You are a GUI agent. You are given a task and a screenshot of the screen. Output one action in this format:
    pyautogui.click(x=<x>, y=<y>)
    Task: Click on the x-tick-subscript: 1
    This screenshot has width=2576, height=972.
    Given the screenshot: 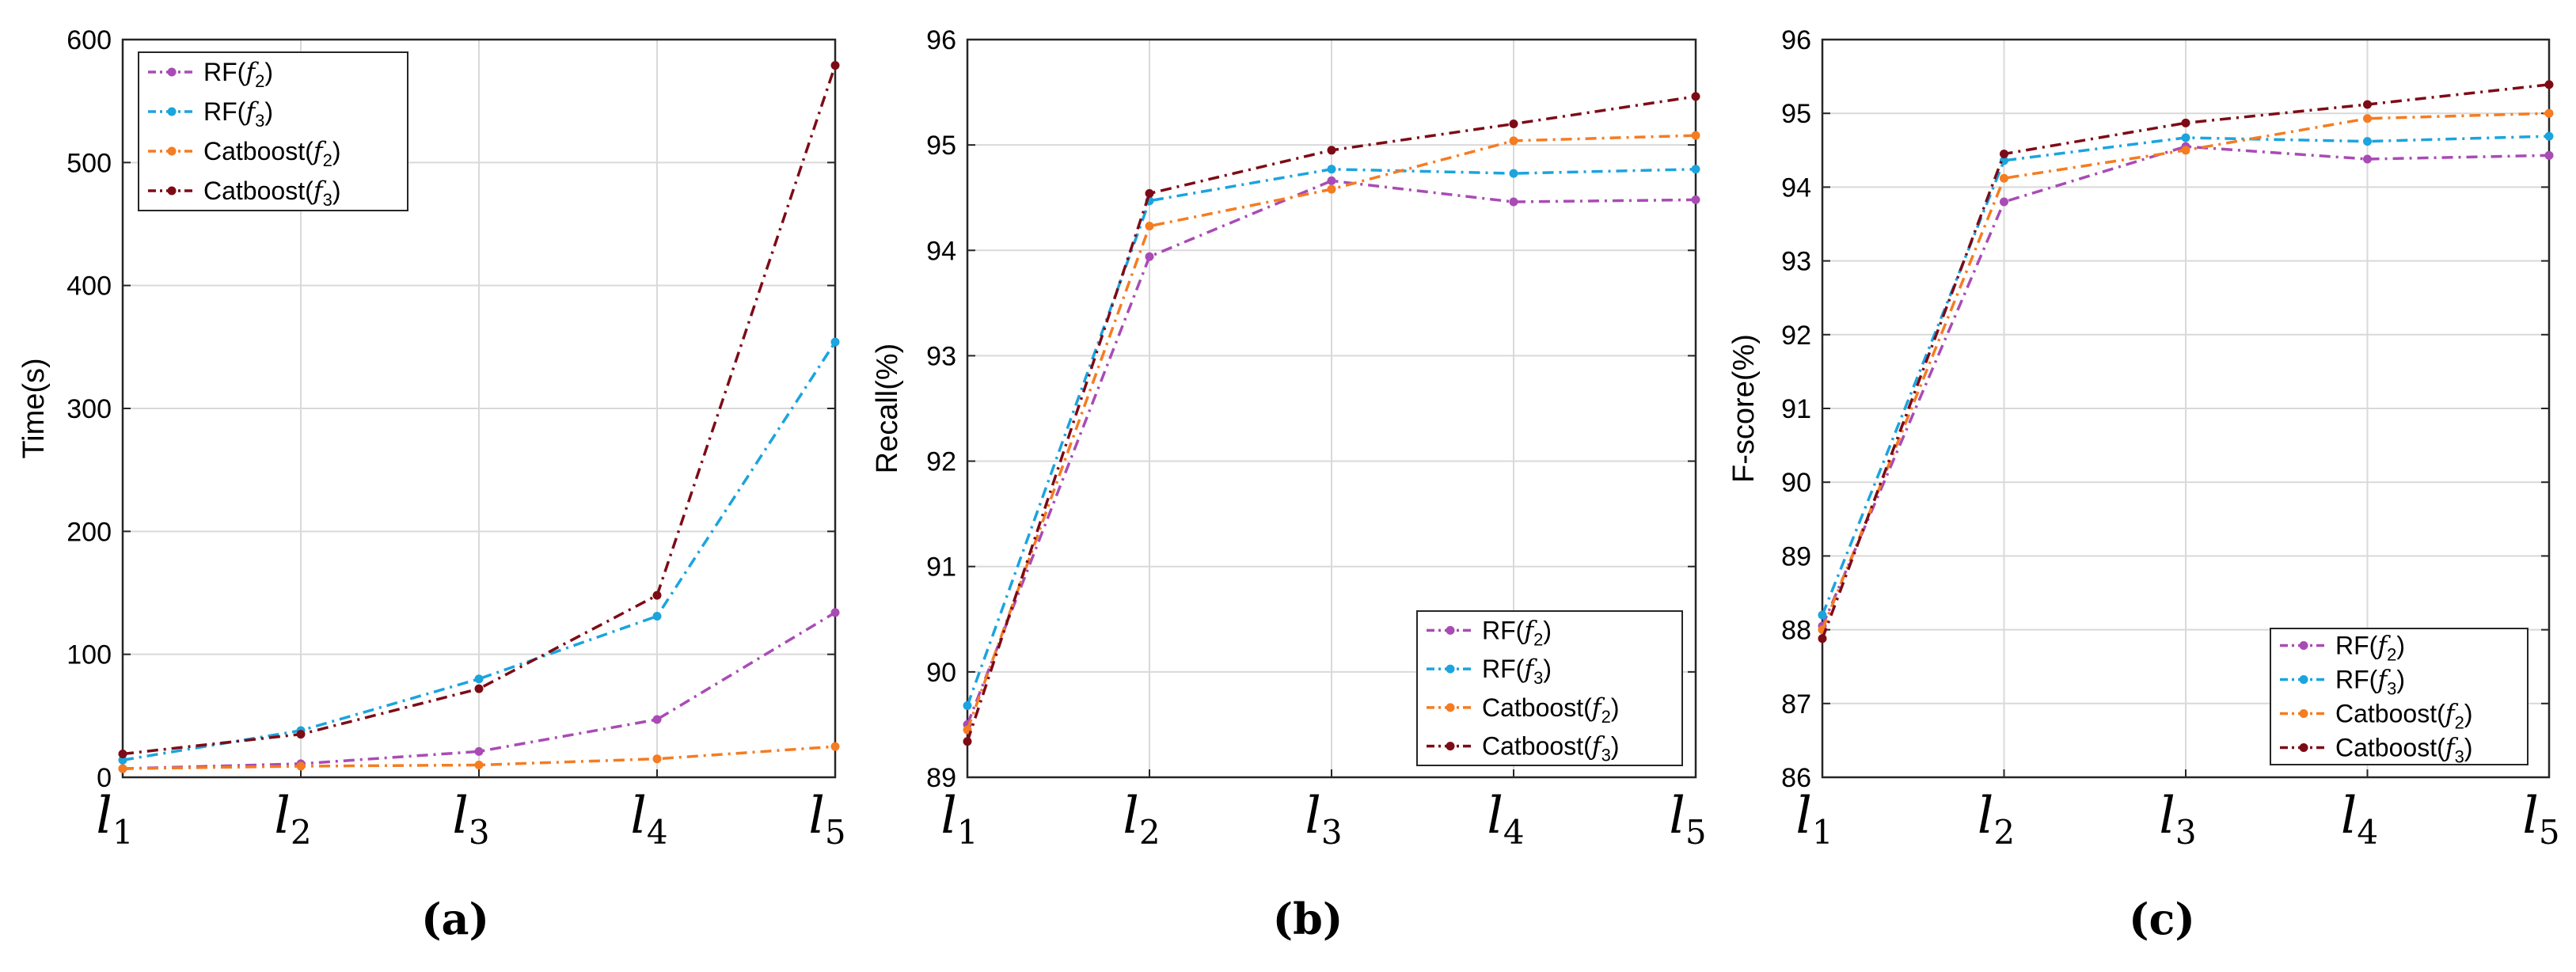 What is the action you would take?
    pyautogui.click(x=1822, y=832)
    